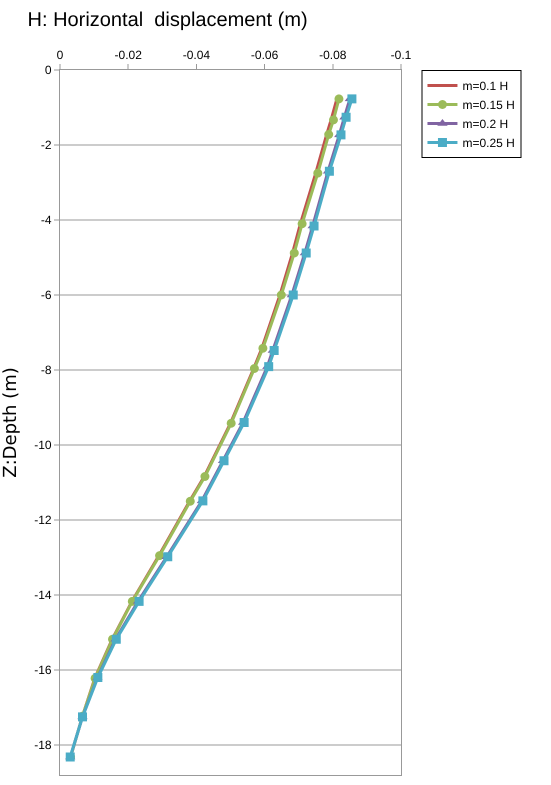 The image size is (551, 785). I want to click on y-tick-label: -10, so click(43, 445).